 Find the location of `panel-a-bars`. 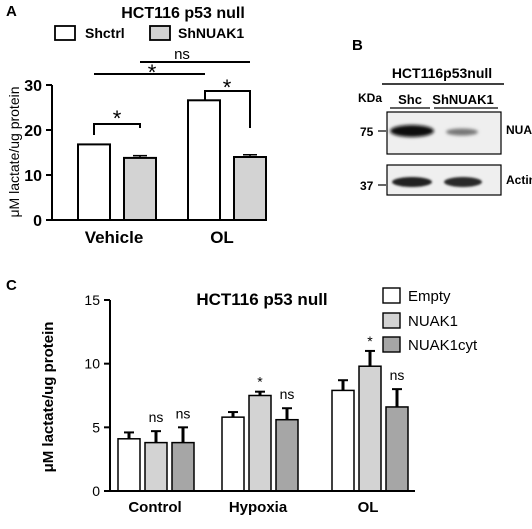

panel-a-bars is located at coordinates (172, 160).